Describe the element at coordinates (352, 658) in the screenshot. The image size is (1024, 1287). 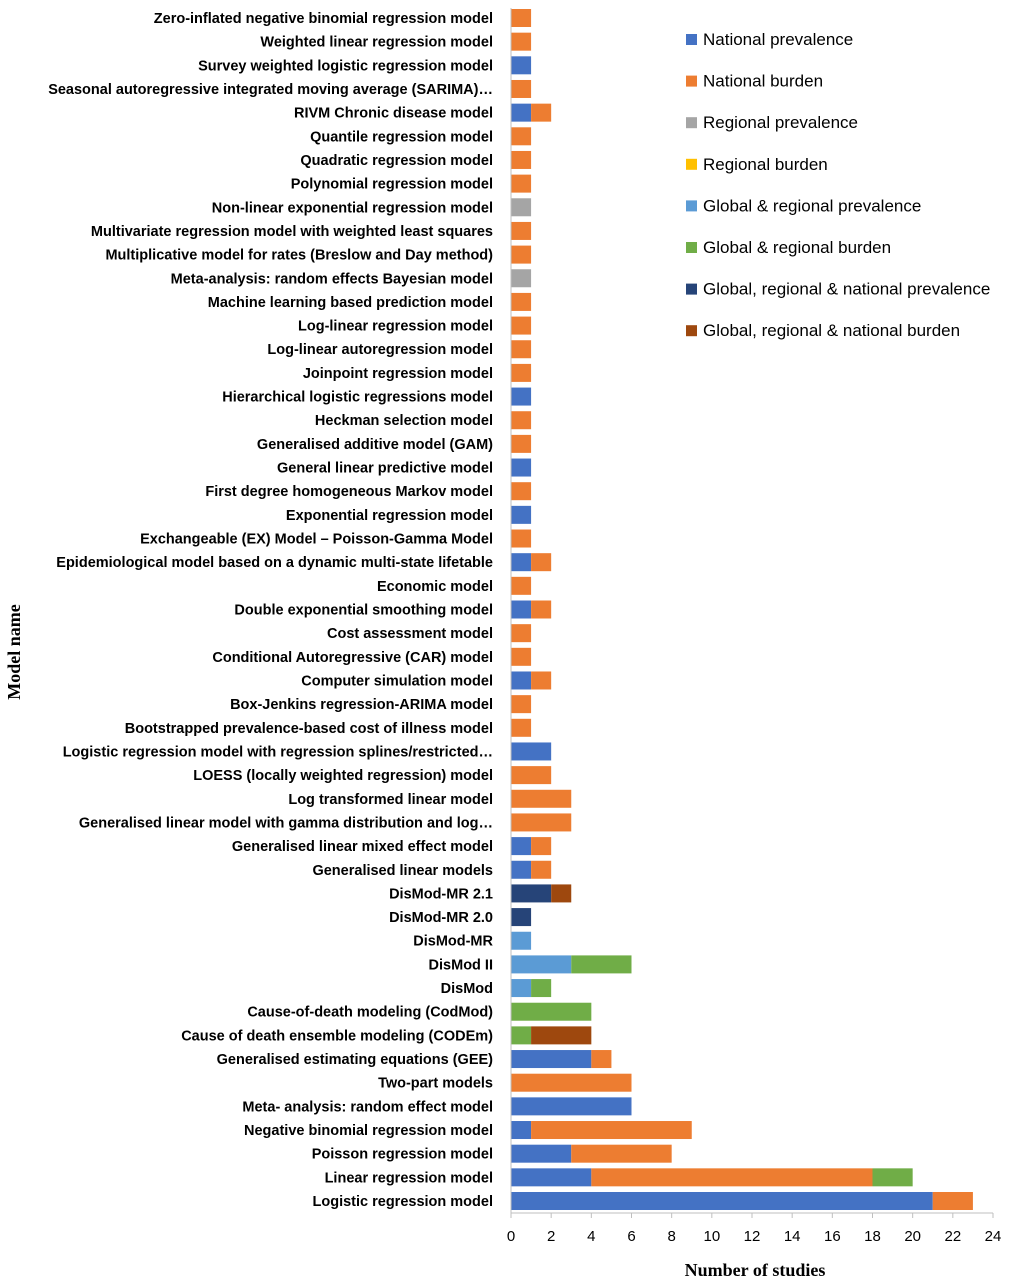
I see `category-label: Conditional Autoregressive (CAR) model` at that location.